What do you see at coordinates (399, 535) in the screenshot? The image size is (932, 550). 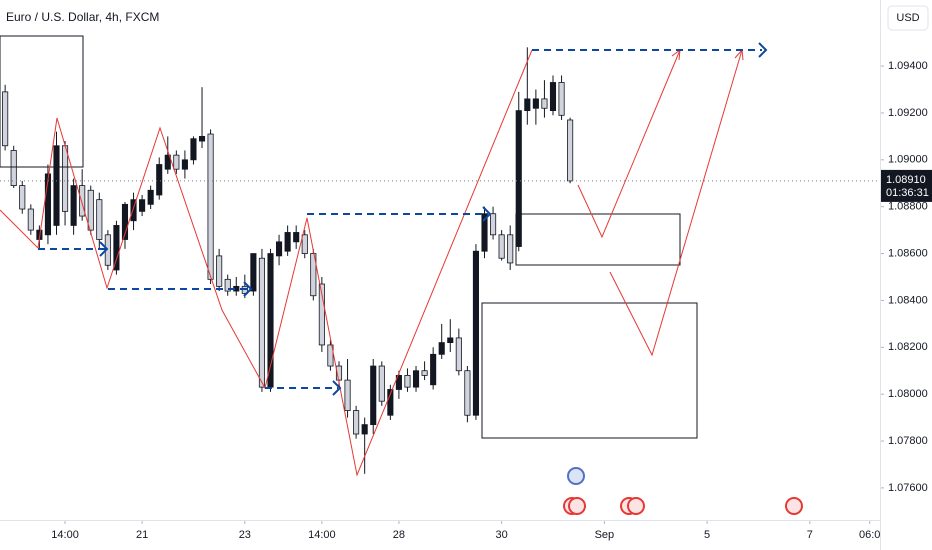 I see `x-tick-label: 28` at bounding box center [399, 535].